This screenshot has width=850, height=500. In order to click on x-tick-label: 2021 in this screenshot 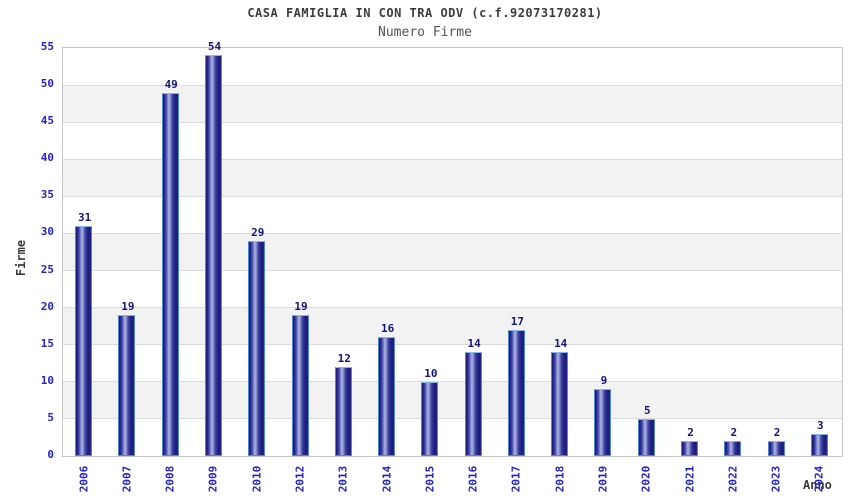, I will do `click(690, 479)`.